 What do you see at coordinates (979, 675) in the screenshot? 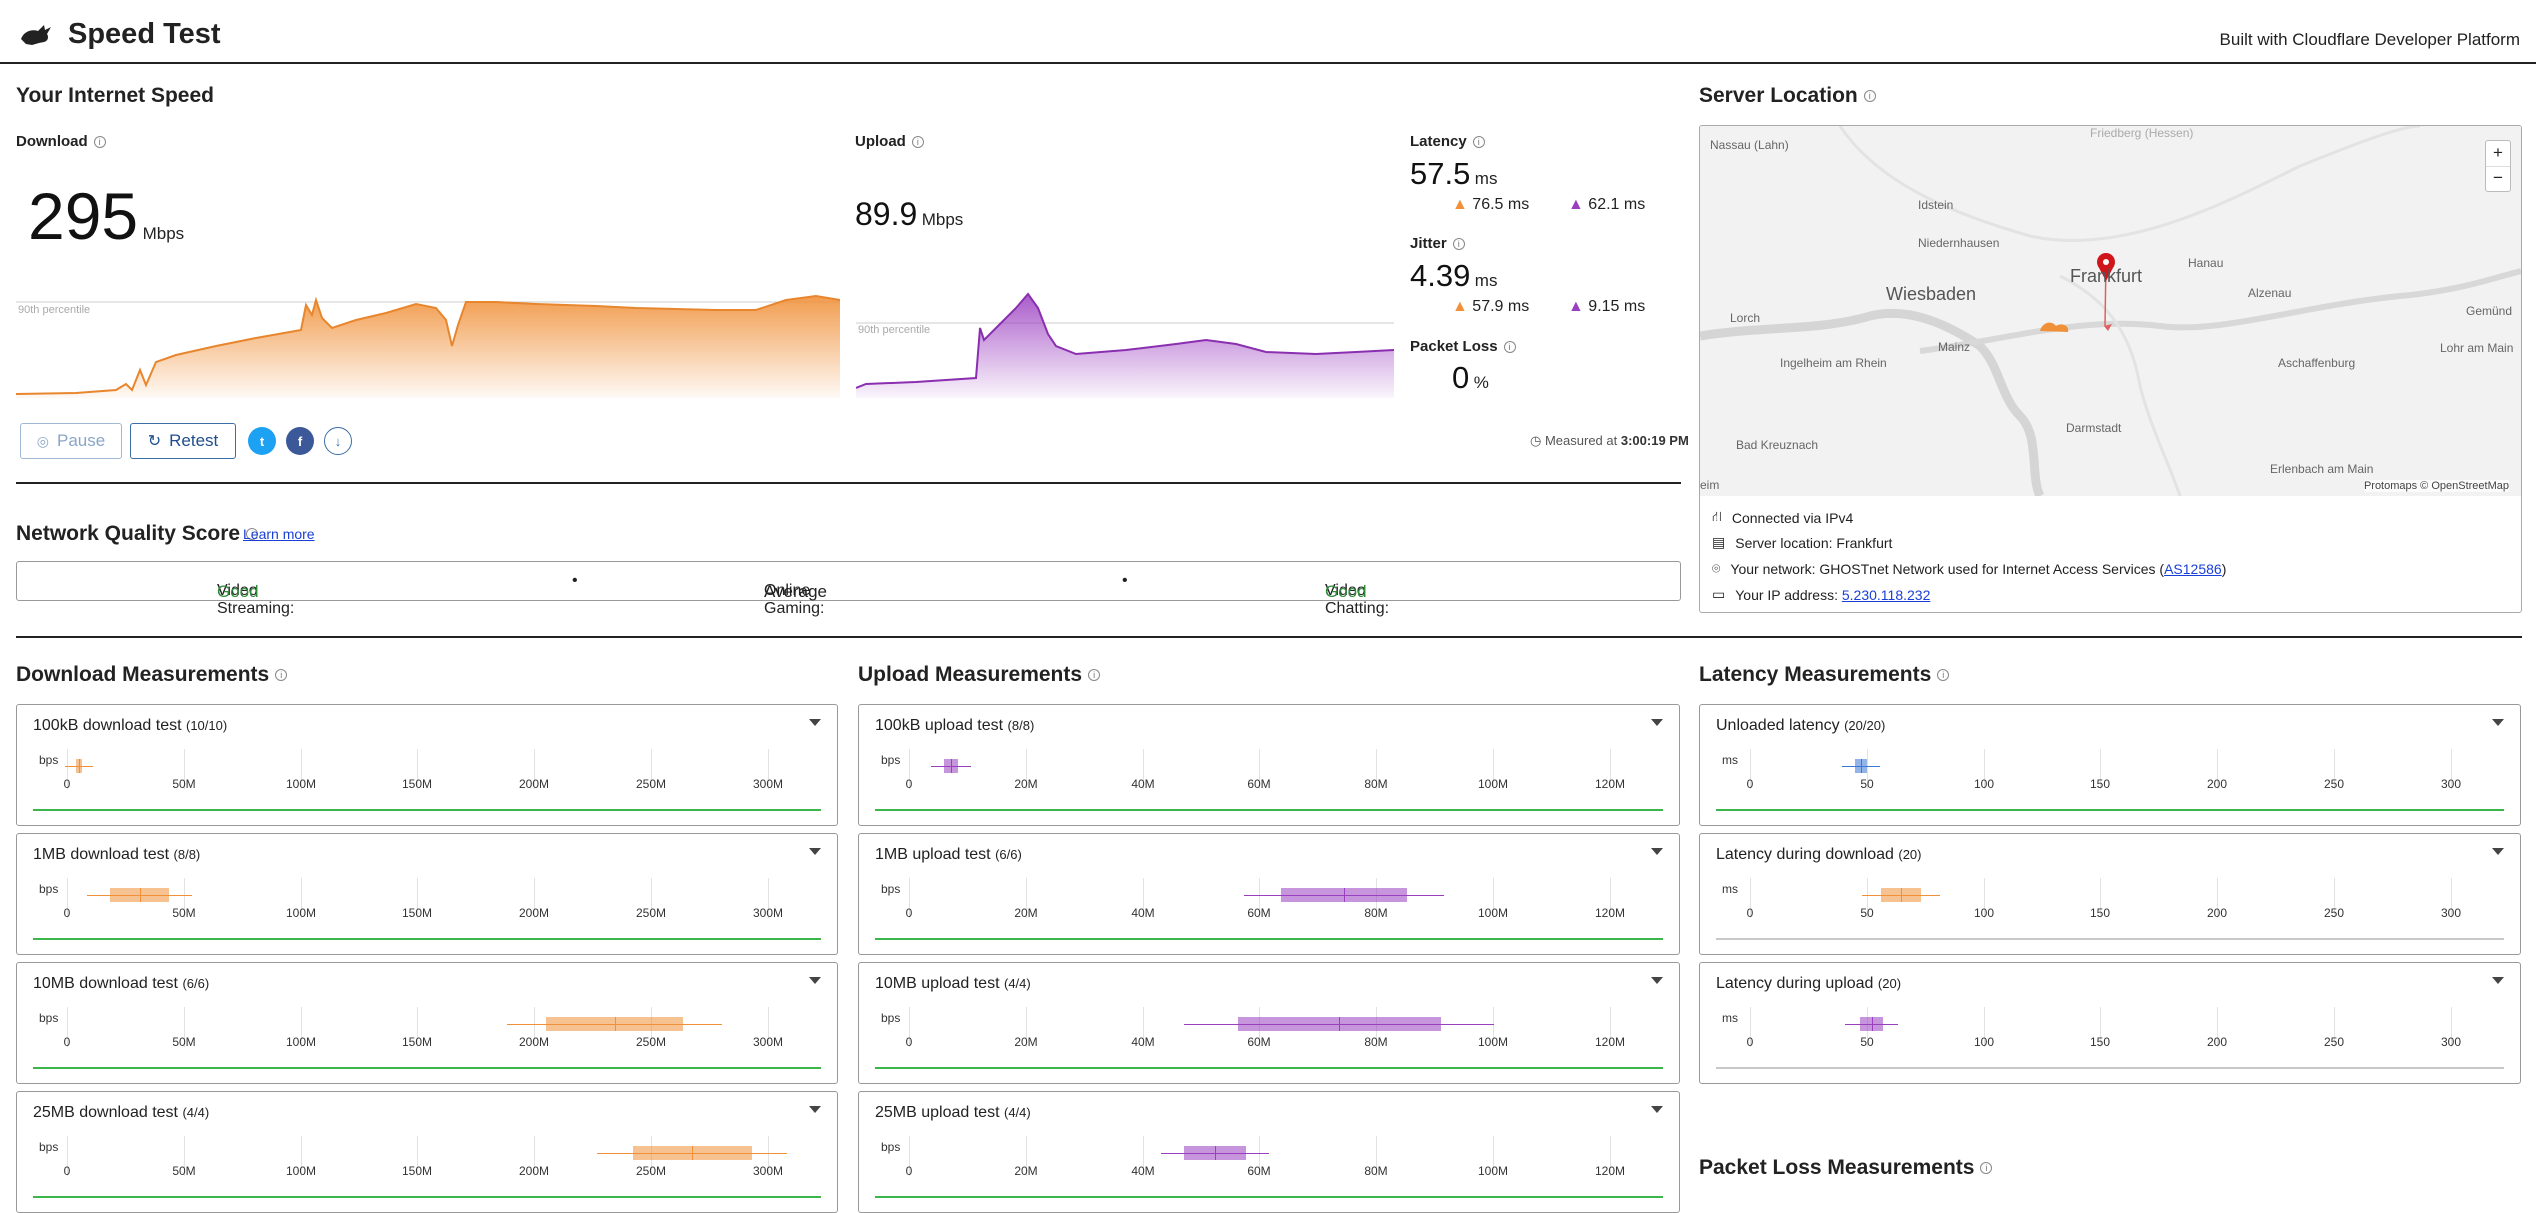
I see `upload-measurements-title: Upload Measurements i` at bounding box center [979, 675].